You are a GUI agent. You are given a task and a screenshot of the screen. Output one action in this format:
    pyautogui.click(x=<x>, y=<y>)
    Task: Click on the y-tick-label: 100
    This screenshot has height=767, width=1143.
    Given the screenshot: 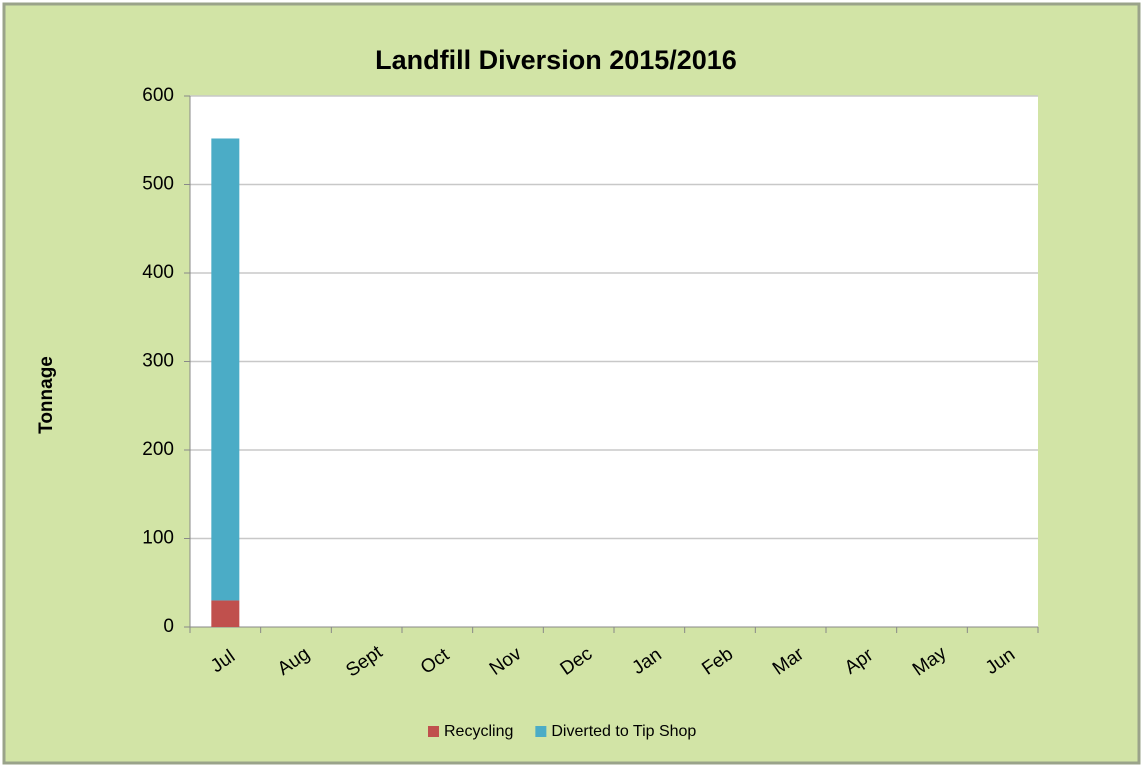 What is the action you would take?
    pyautogui.click(x=158, y=538)
    